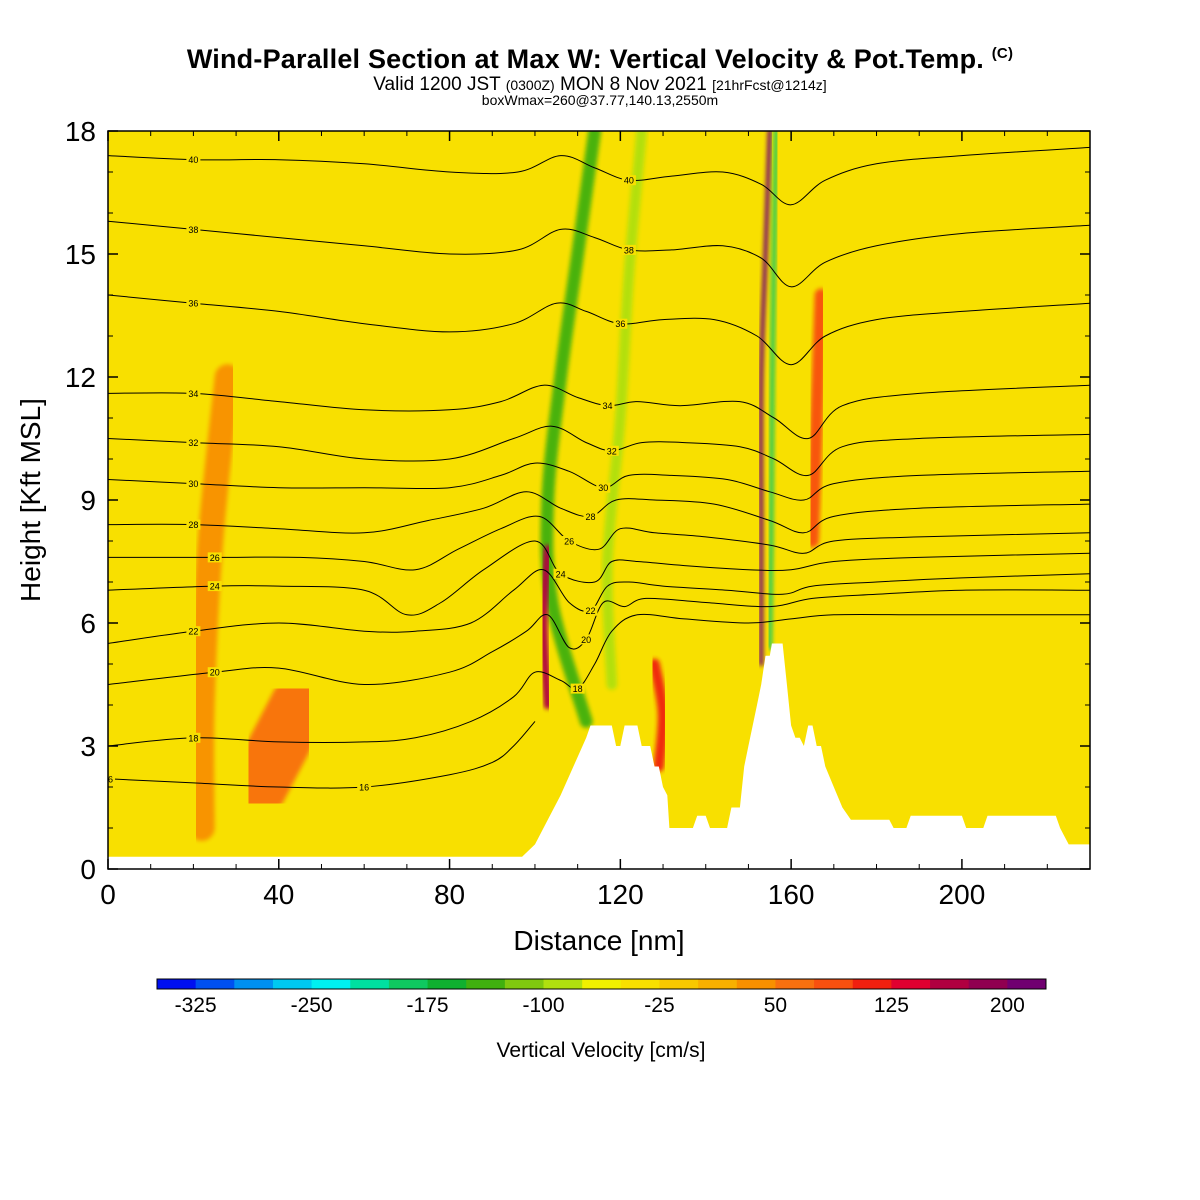 The width and height of the screenshot is (1200, 1200). What do you see at coordinates (278, 894) in the screenshot?
I see `x-tick-label: 40` at bounding box center [278, 894].